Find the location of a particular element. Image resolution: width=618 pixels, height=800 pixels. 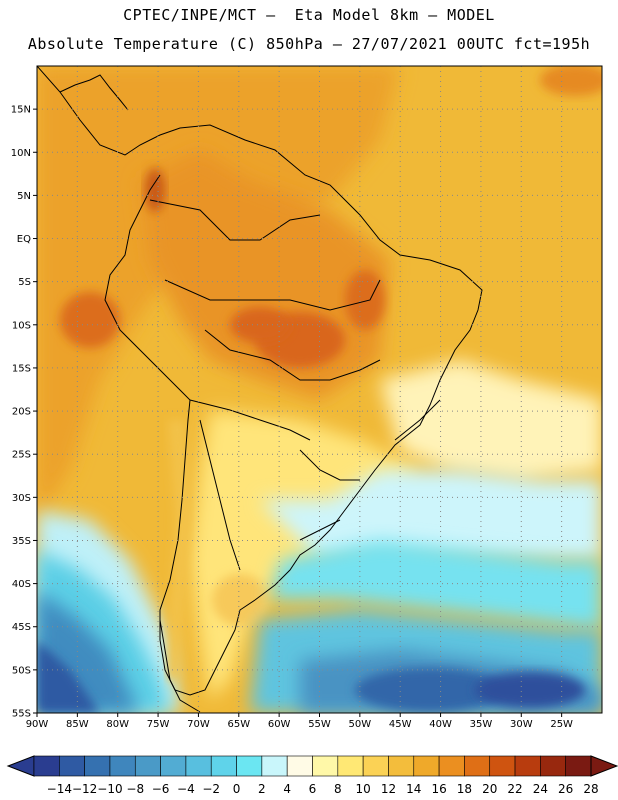

lat-tick-label: 30S is located at coordinates (21, 498).